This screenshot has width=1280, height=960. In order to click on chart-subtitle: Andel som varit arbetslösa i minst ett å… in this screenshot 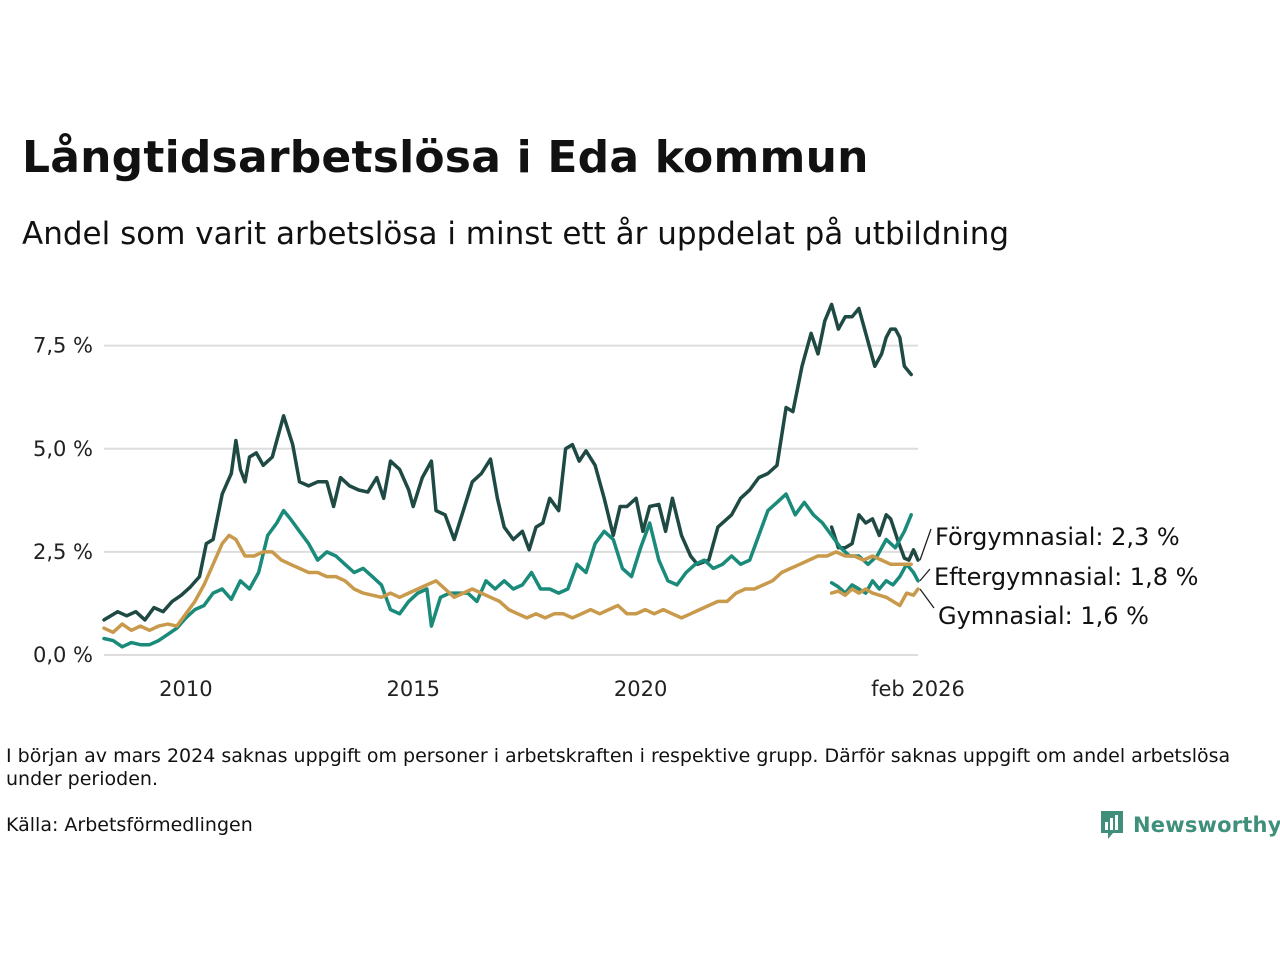, I will do `click(516, 234)`.